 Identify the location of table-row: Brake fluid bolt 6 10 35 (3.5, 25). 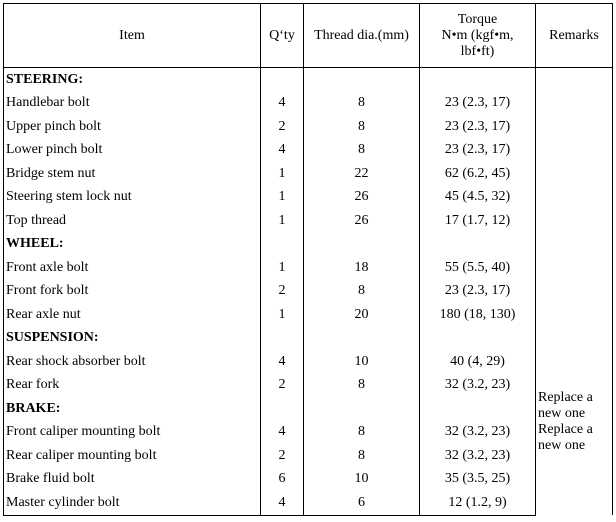
(308, 479).